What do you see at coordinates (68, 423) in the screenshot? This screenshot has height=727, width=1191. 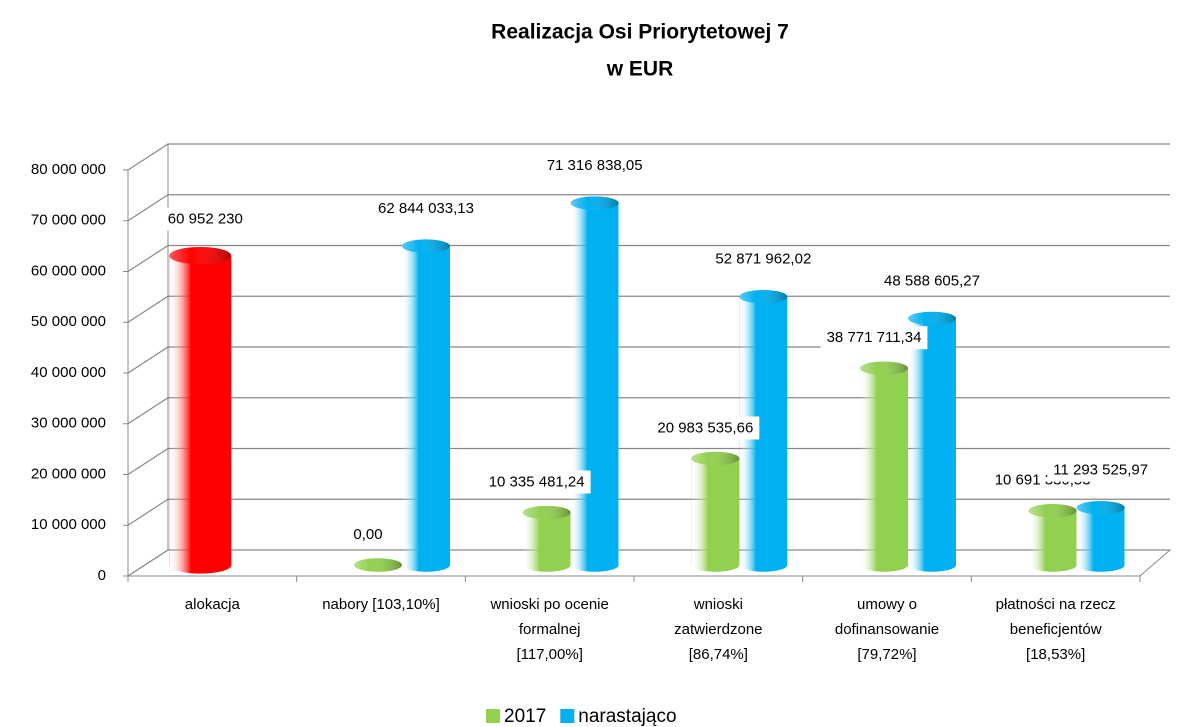 I see `y-tick-label: 30 000 000` at bounding box center [68, 423].